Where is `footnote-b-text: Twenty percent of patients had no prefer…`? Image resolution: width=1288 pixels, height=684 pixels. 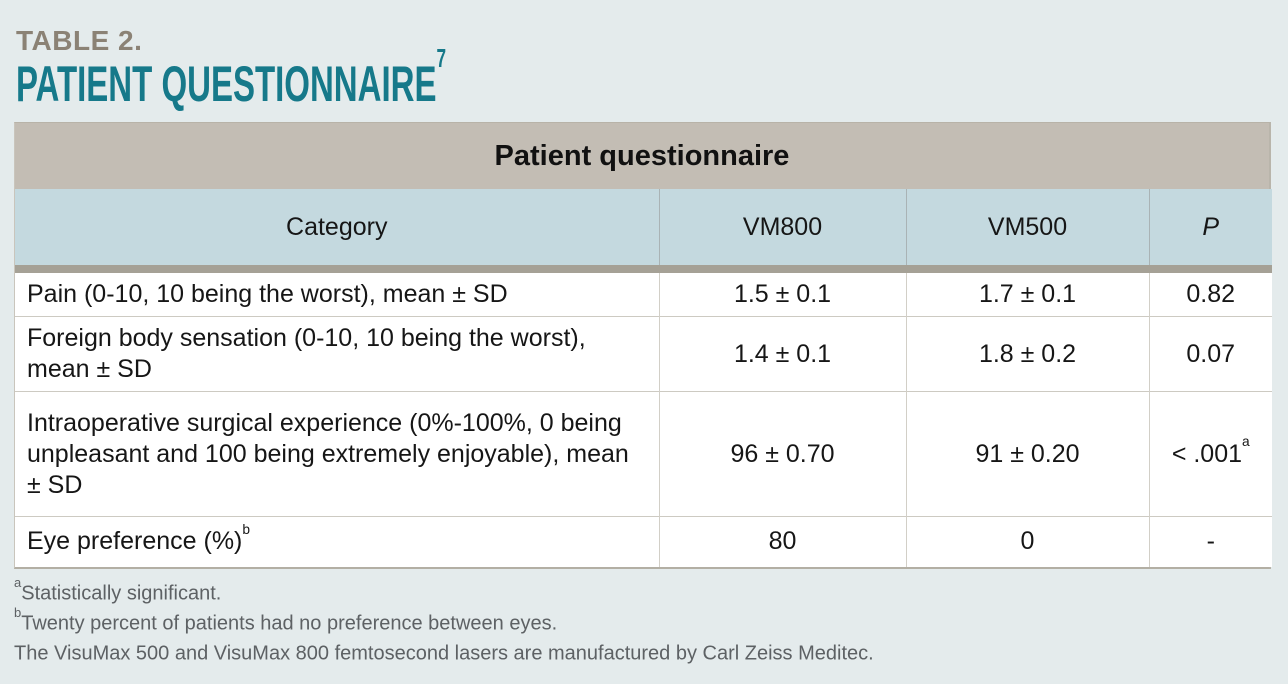
footnote-b-text: Twenty percent of patients had no prefer… is located at coordinates (289, 623).